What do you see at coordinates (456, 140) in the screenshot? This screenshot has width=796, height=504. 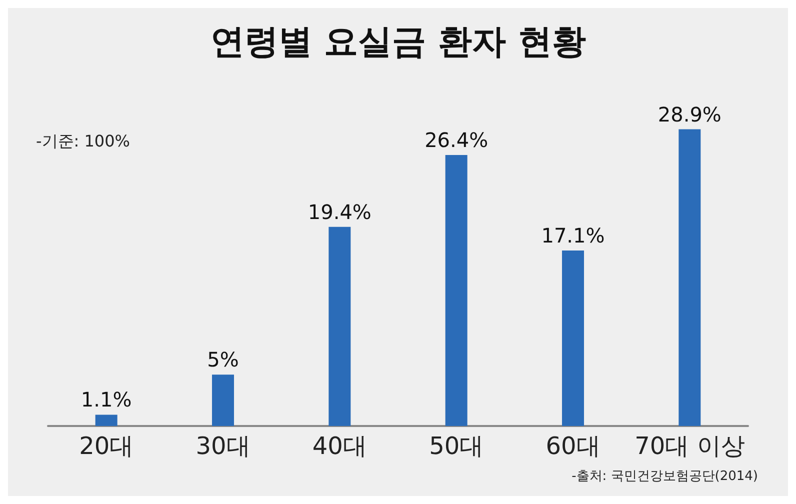 I see `data-label: 26.4%` at bounding box center [456, 140].